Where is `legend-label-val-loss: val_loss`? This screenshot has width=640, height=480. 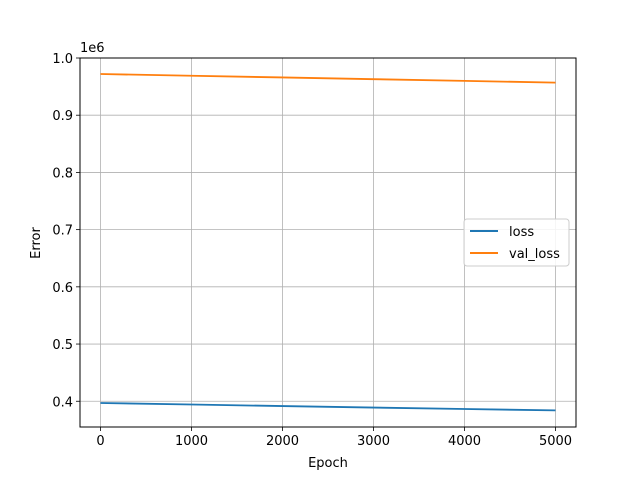
legend-label-val-loss: val_loss is located at coordinates (534, 254).